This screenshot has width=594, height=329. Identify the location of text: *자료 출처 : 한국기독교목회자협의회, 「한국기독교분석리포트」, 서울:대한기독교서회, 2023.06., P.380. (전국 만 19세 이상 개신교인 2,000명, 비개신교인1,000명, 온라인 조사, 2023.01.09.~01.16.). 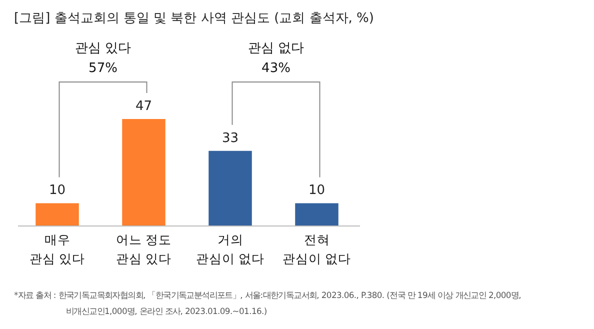
(267, 303).